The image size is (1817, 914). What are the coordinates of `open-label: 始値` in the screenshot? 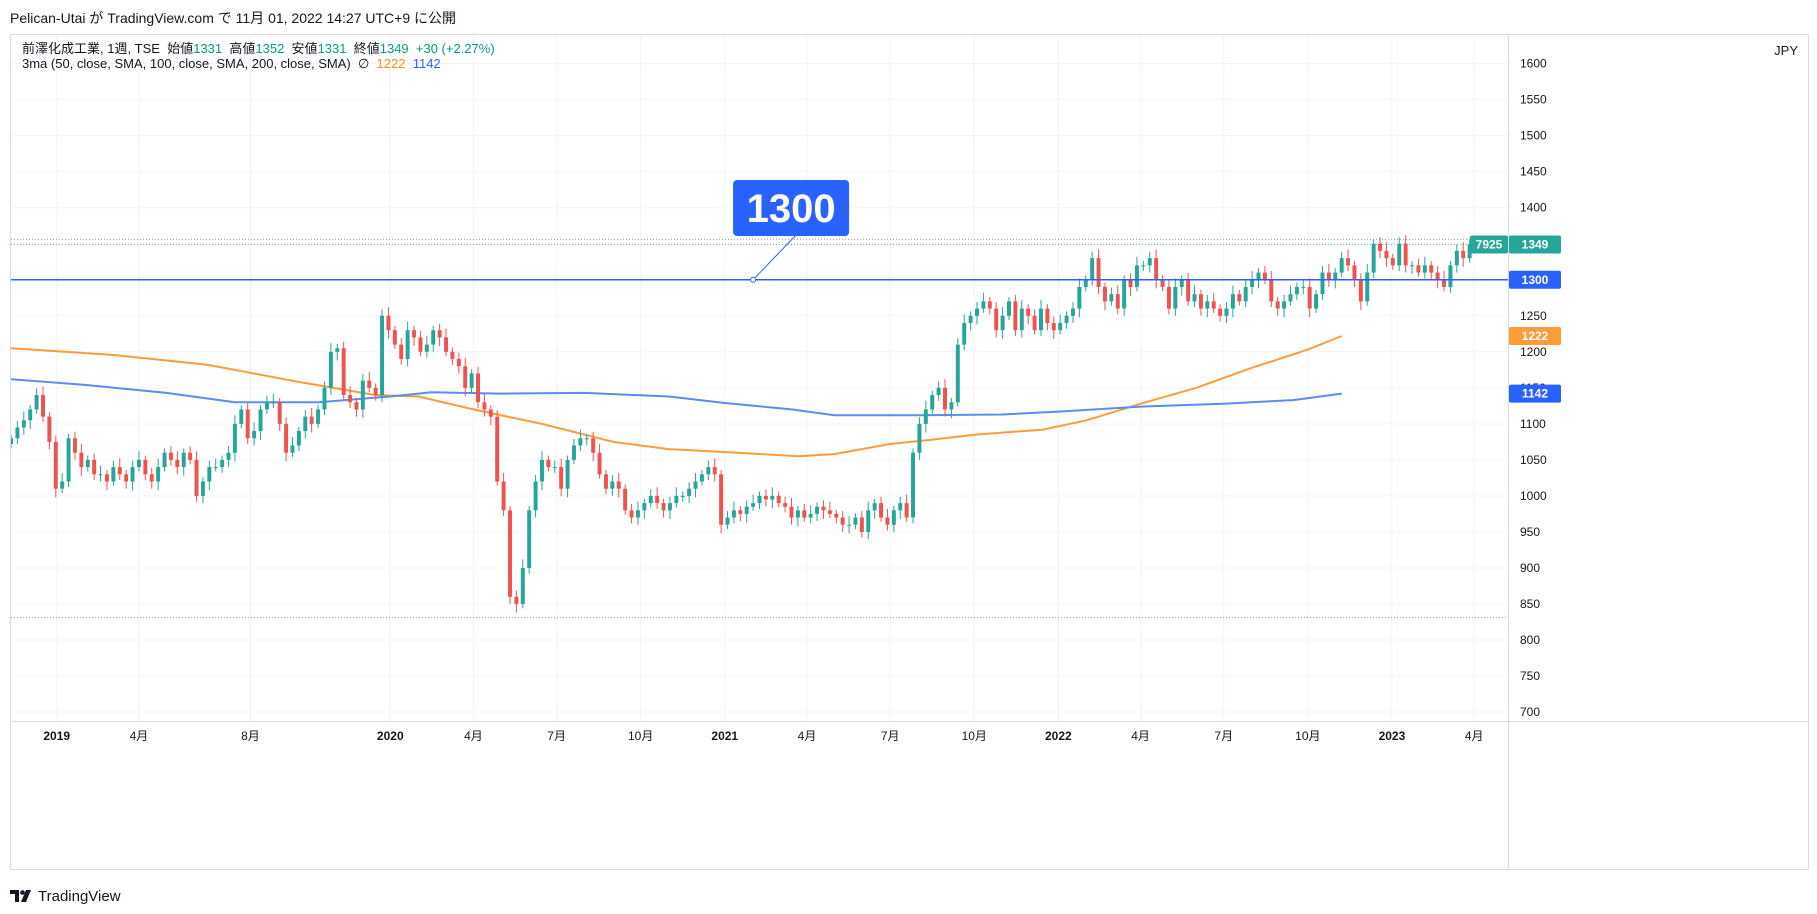 It's located at (180, 48).